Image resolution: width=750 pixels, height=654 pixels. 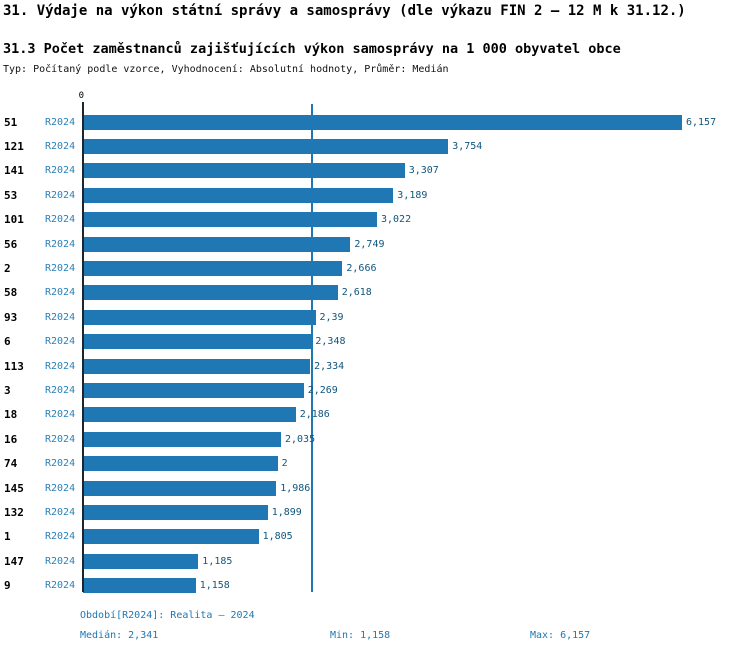 What do you see at coordinates (412, 195) in the screenshot?
I see `value-label: 3,189` at bounding box center [412, 195].